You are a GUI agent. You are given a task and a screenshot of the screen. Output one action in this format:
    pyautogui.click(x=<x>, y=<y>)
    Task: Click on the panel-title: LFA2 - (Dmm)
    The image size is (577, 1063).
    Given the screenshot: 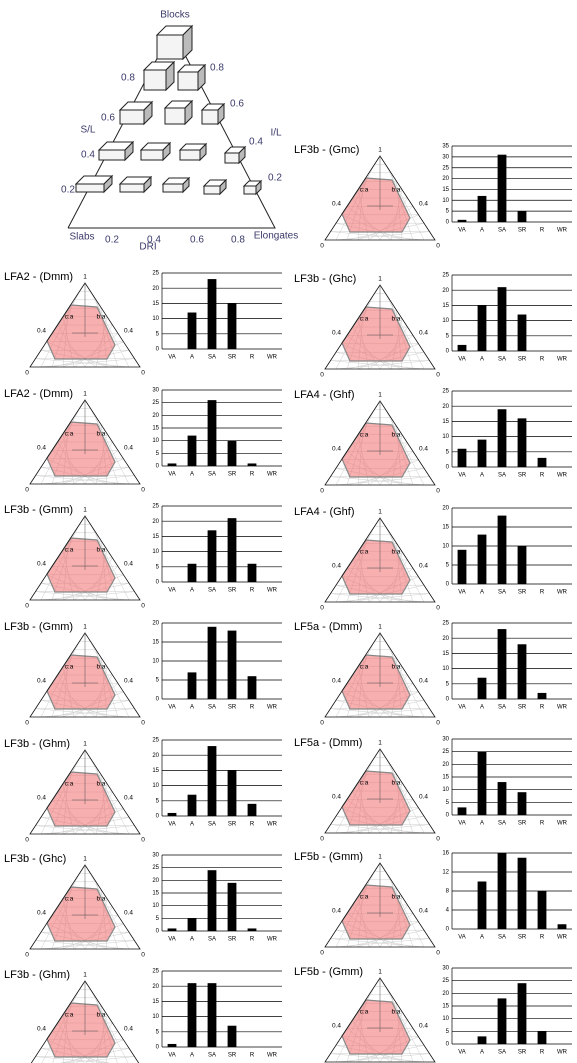 What is the action you would take?
    pyautogui.click(x=38, y=394)
    